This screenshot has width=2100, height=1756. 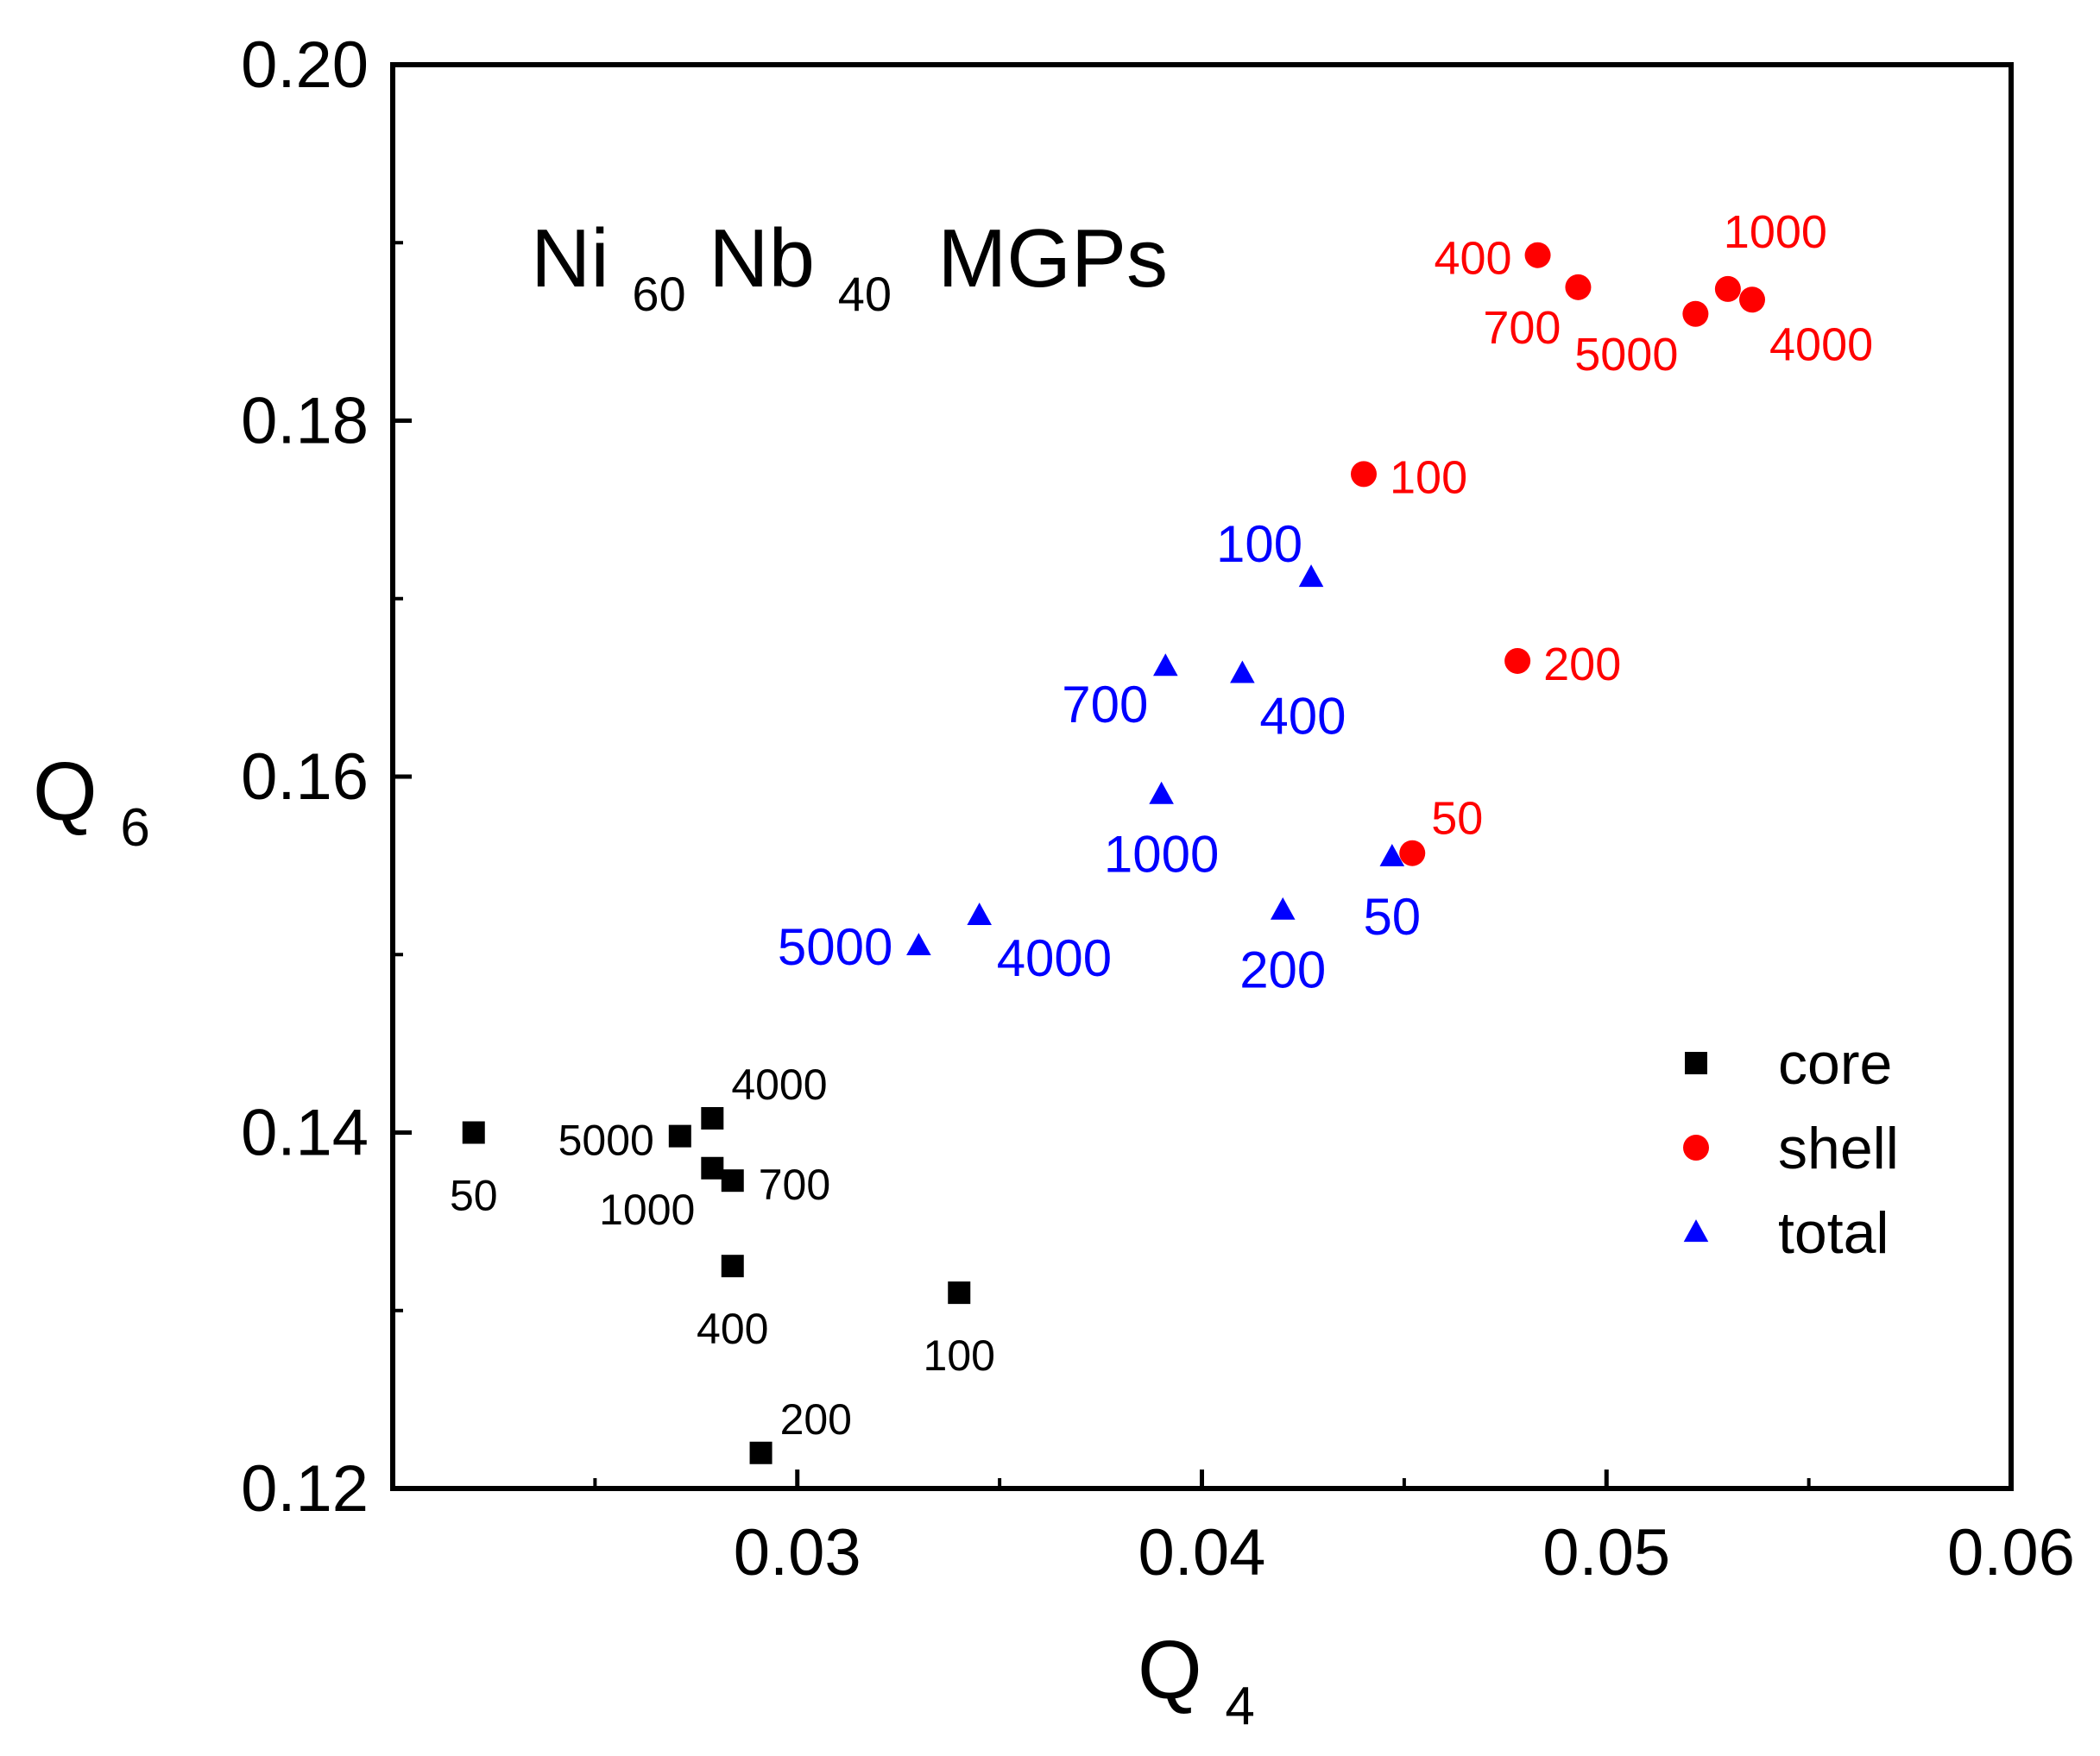 I want to click on total-point-label: 50, so click(x=1392, y=917).